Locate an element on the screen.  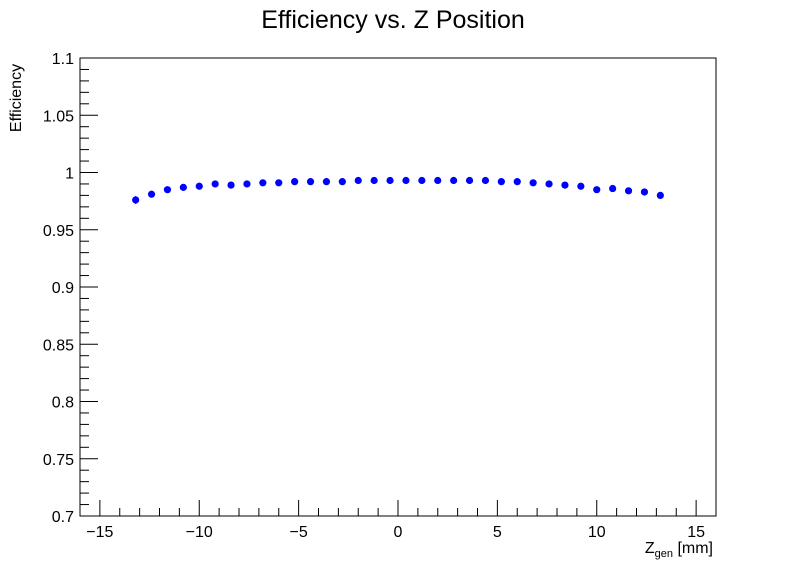
x-tick-label: 0 is located at coordinates (398, 532).